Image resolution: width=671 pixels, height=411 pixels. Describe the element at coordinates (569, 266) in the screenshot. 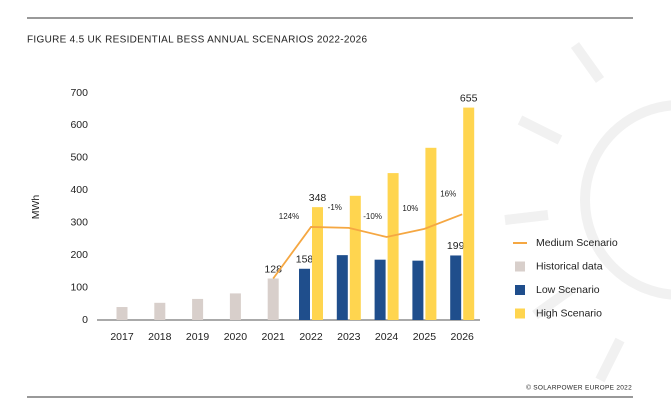

I see `legend-label: Historical data` at that location.